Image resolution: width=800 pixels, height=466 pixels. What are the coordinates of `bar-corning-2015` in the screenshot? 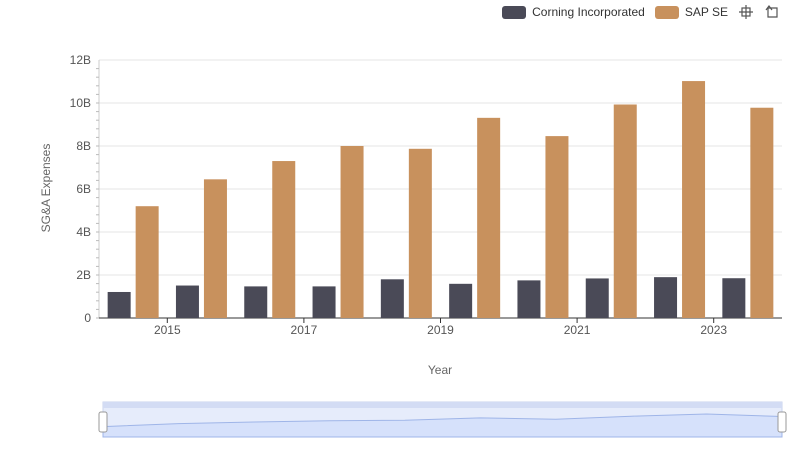 It's located at (187, 301).